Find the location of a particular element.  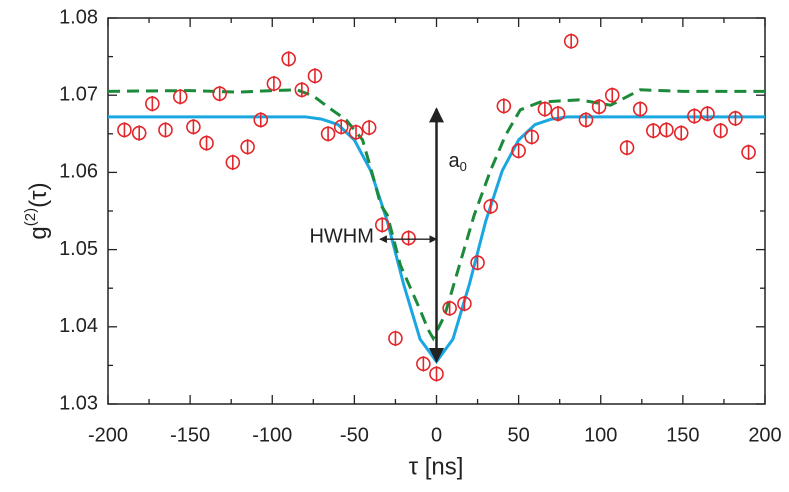

x-tick-label: 200 is located at coordinates (764, 435).